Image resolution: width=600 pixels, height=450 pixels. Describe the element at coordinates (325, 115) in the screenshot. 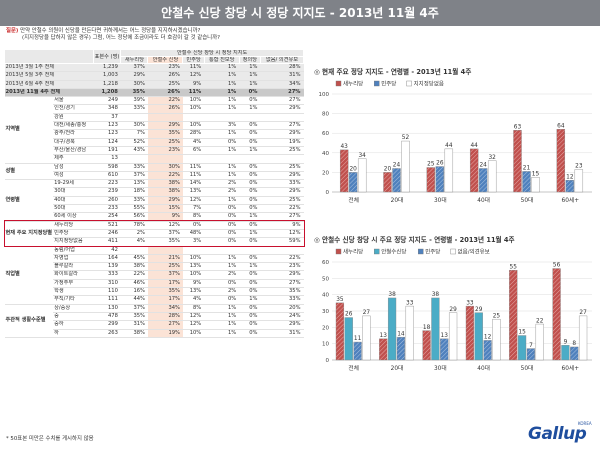

I see `y-tick-label: 80` at that location.